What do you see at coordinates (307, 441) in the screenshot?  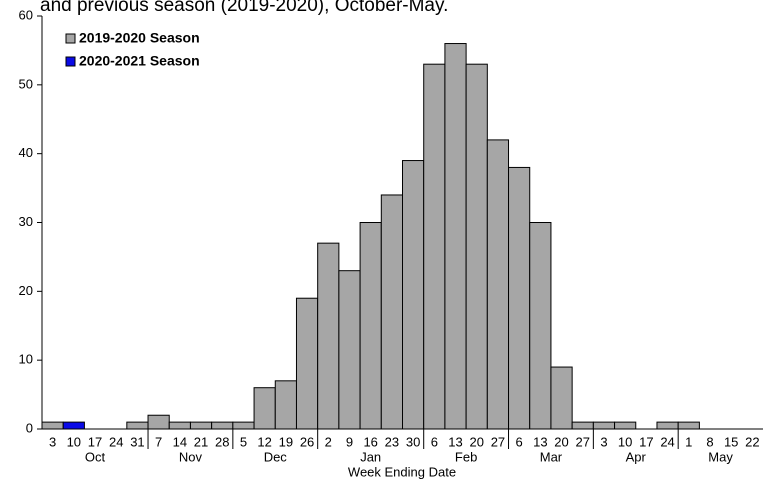 I see `x-tick-label: 26` at bounding box center [307, 441].